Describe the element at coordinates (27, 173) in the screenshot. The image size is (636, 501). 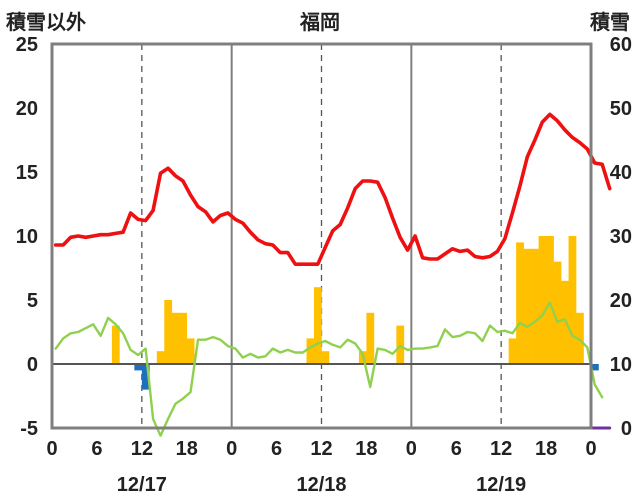
I see `left-y-tick-label: 15` at that location.